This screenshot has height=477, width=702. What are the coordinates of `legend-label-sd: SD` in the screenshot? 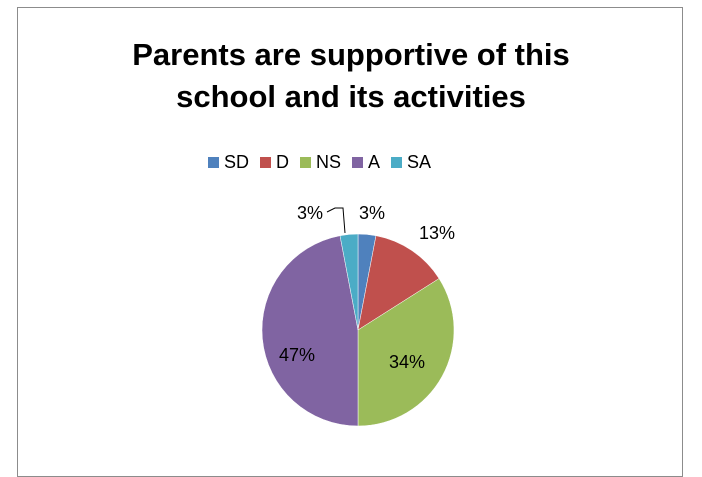 It's located at (237, 161).